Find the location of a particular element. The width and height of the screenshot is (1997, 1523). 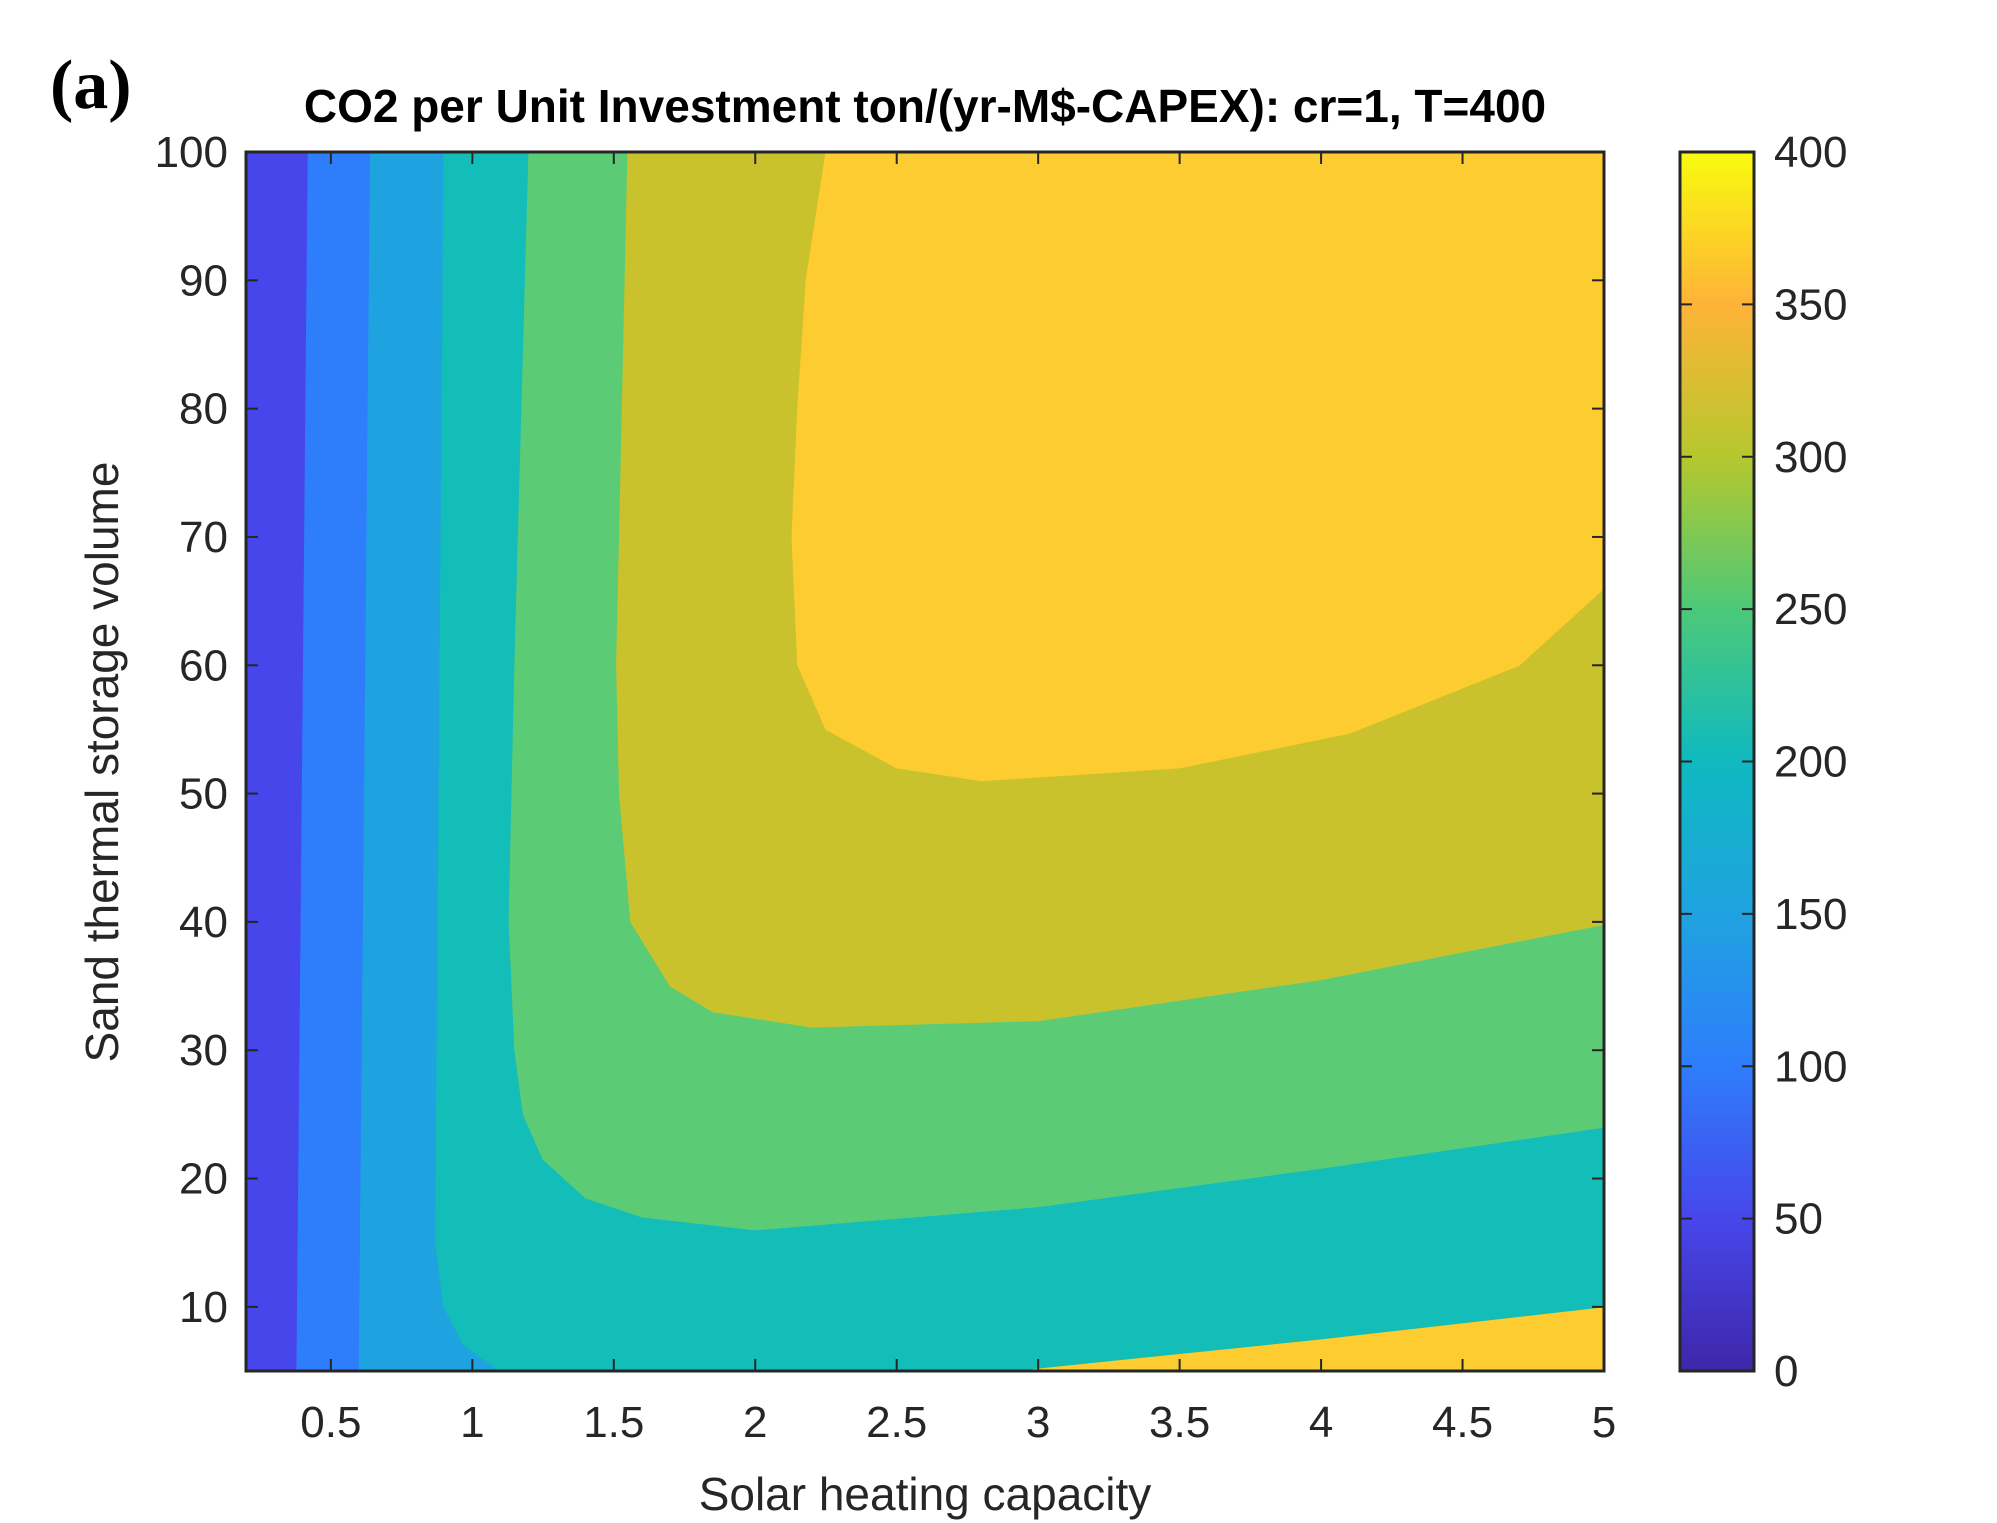

colorbar-ticks: 0 50 100 150 200 250 300 350 400 is located at coordinates (1763, 762).